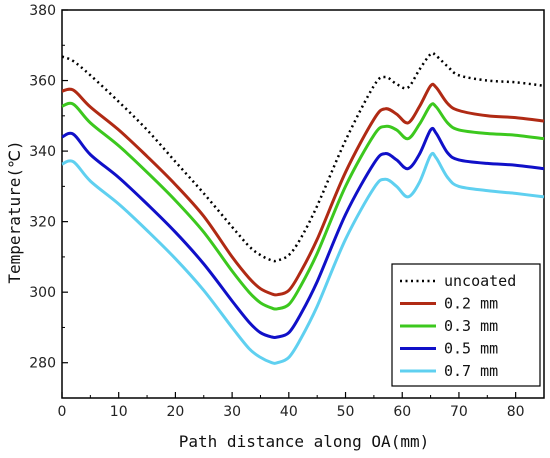  What do you see at coordinates (232, 412) in the screenshot?
I see `x-tick-label: 30` at bounding box center [232, 412].